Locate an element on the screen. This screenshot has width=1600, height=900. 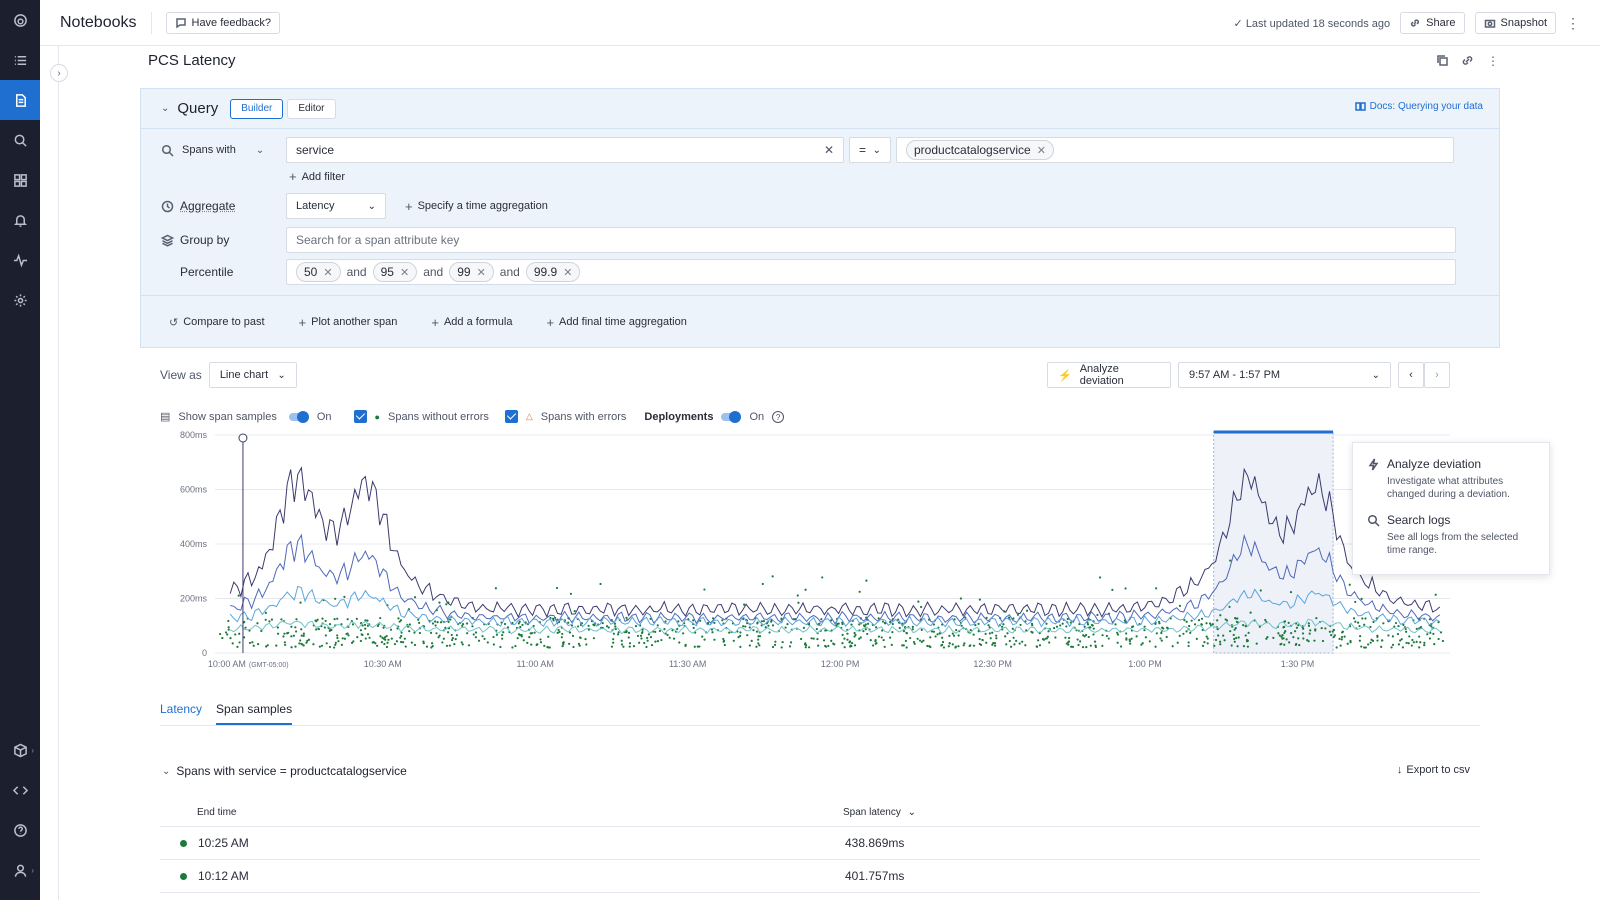
filter-key-value: service is located at coordinates (315, 150).